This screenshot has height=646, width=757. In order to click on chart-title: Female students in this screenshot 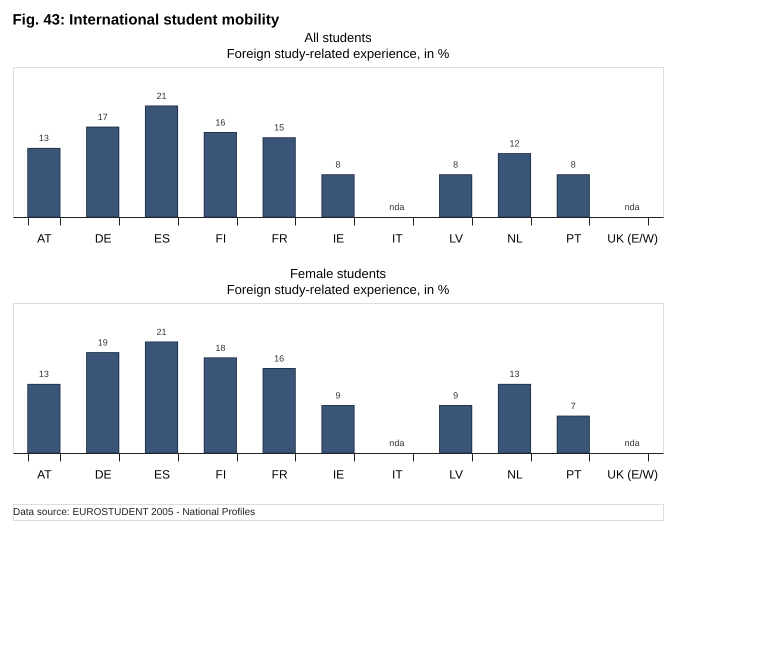, I will do `click(338, 273)`.